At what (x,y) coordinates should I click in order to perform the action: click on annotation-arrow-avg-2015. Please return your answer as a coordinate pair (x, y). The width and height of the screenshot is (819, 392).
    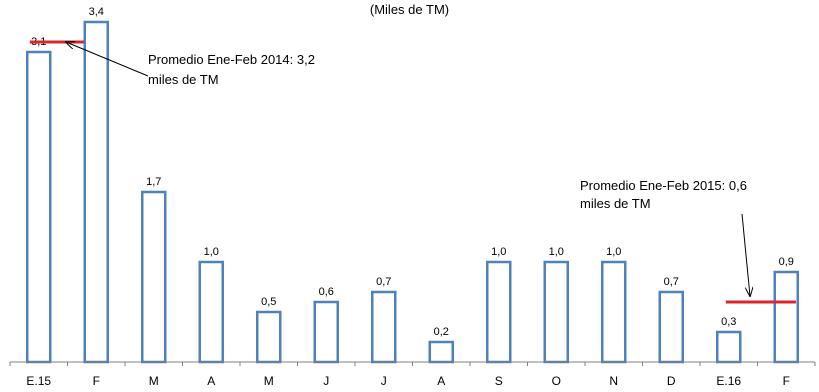
    Looking at the image, I should click on (745, 254).